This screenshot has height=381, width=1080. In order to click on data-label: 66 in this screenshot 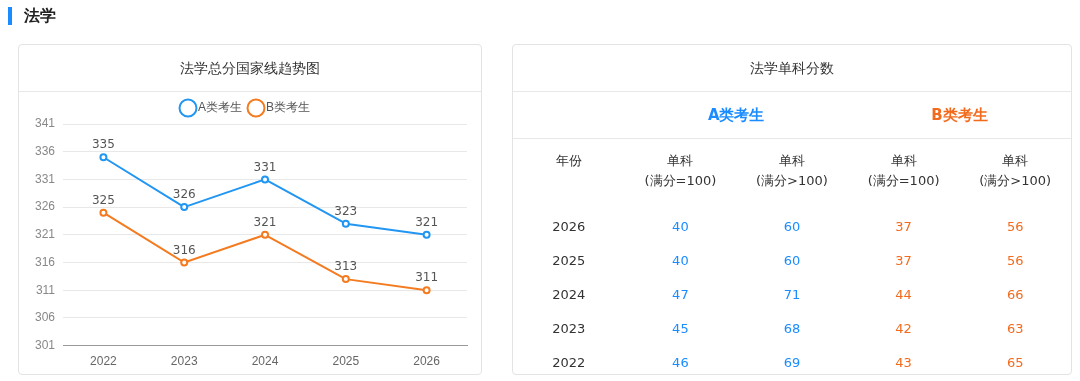, I will do `click(1015, 294)`.